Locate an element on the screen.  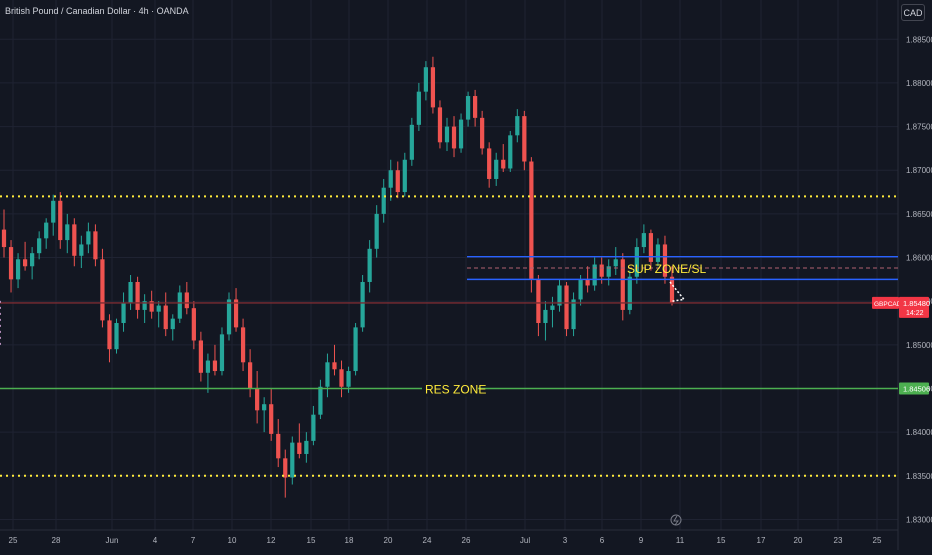
currency-button: CAD is located at coordinates (913, 12).